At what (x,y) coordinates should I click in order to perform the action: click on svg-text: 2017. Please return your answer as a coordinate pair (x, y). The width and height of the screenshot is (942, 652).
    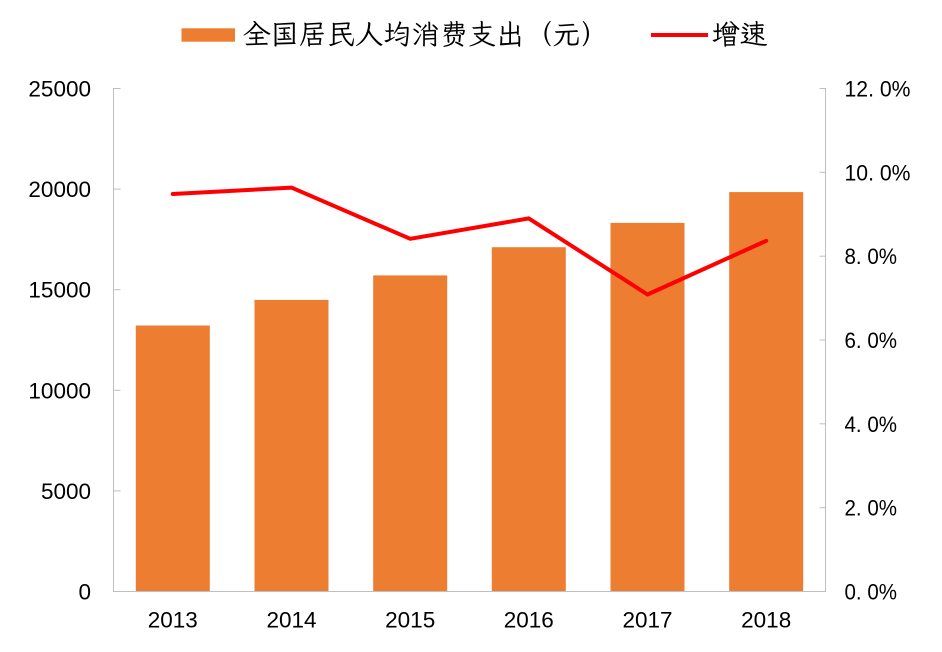
    Looking at the image, I should click on (647, 620).